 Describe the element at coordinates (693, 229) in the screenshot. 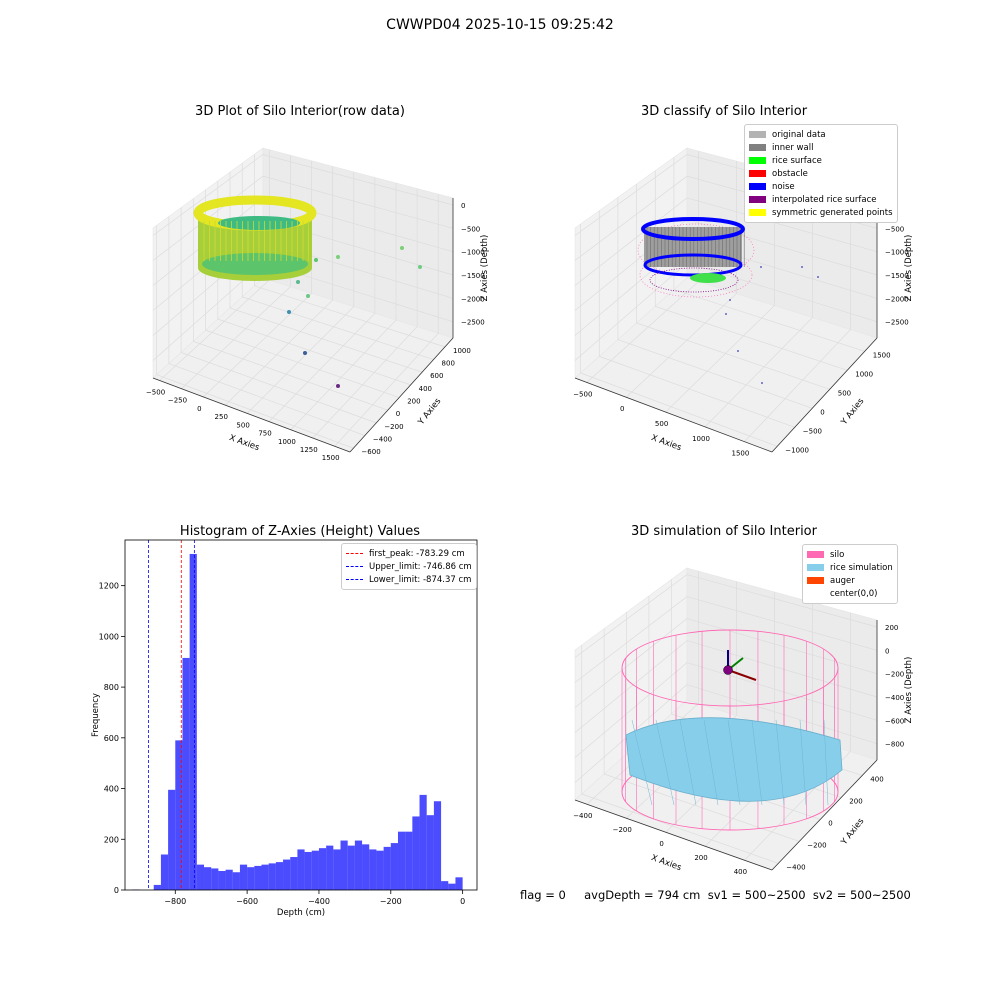

I see `classify-noise-rim` at that location.